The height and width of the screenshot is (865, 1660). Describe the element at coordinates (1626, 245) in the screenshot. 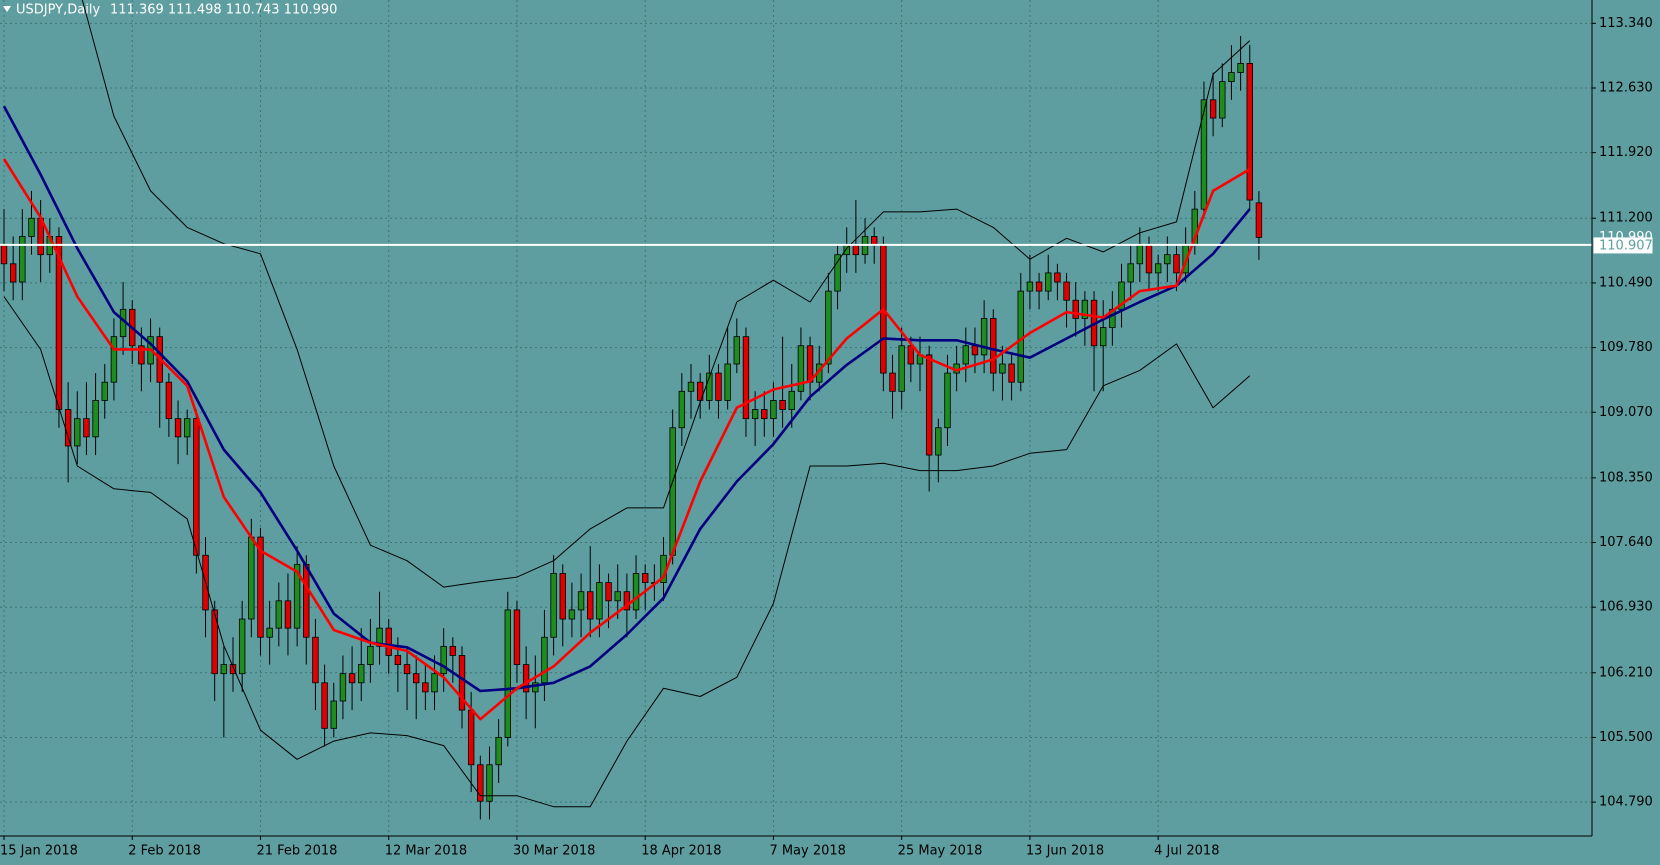

I see `bid-label: 110.907` at that location.